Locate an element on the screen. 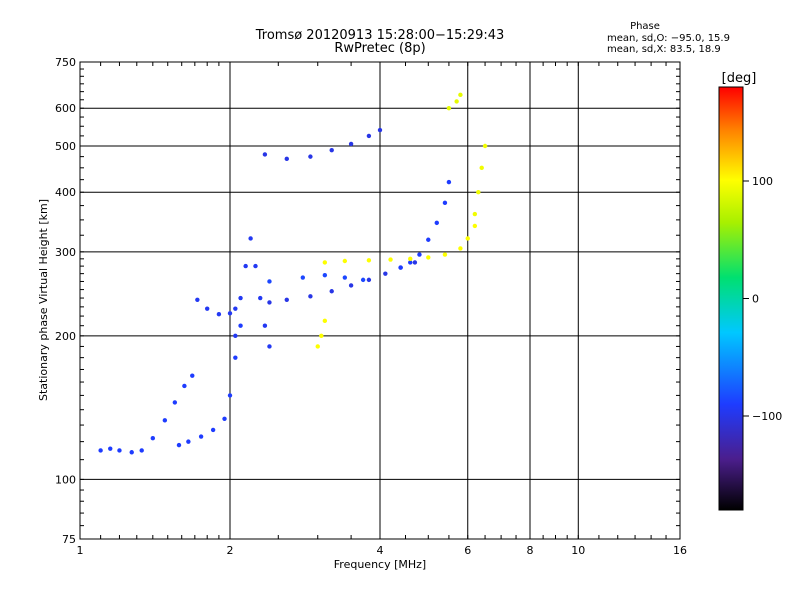 The height and width of the screenshot is (600, 800). x-tick-label: 16 is located at coordinates (680, 550).